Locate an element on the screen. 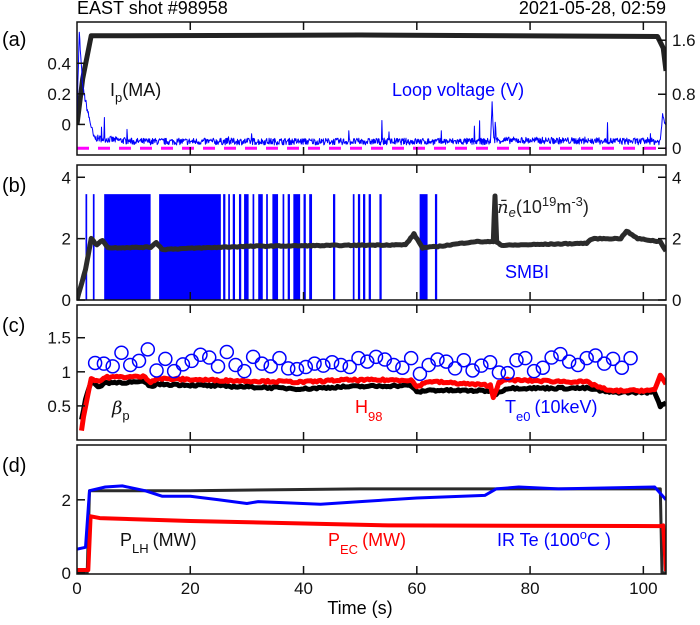 The height and width of the screenshot is (625, 700). y-tick-label-right: 4 is located at coordinates (676, 177).